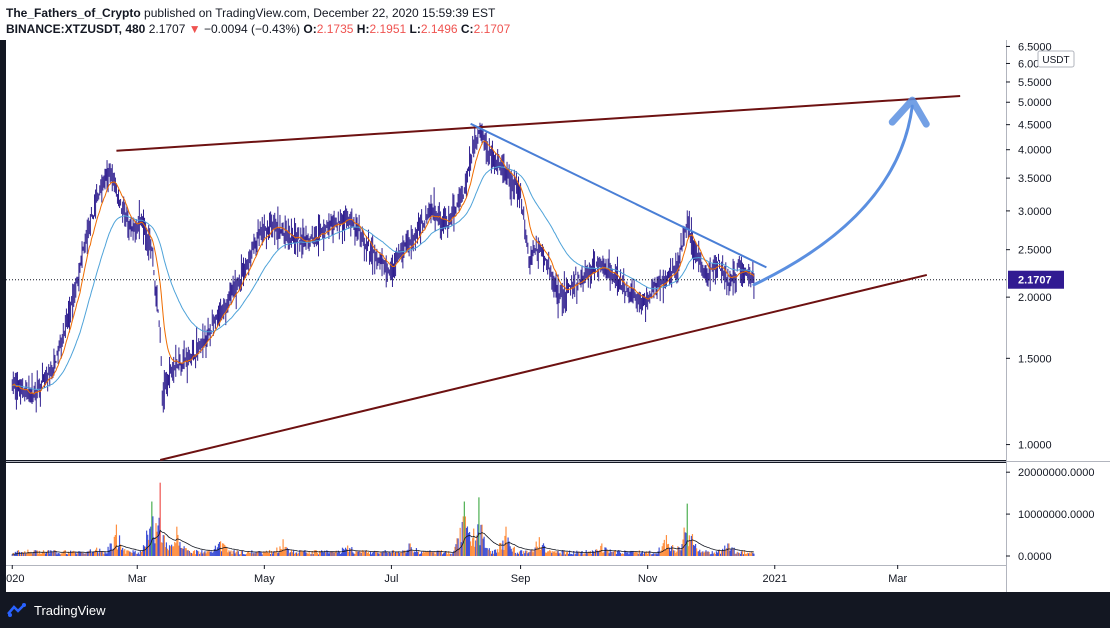  I want to click on price-tick-label: 4.0000, so click(1035, 151).